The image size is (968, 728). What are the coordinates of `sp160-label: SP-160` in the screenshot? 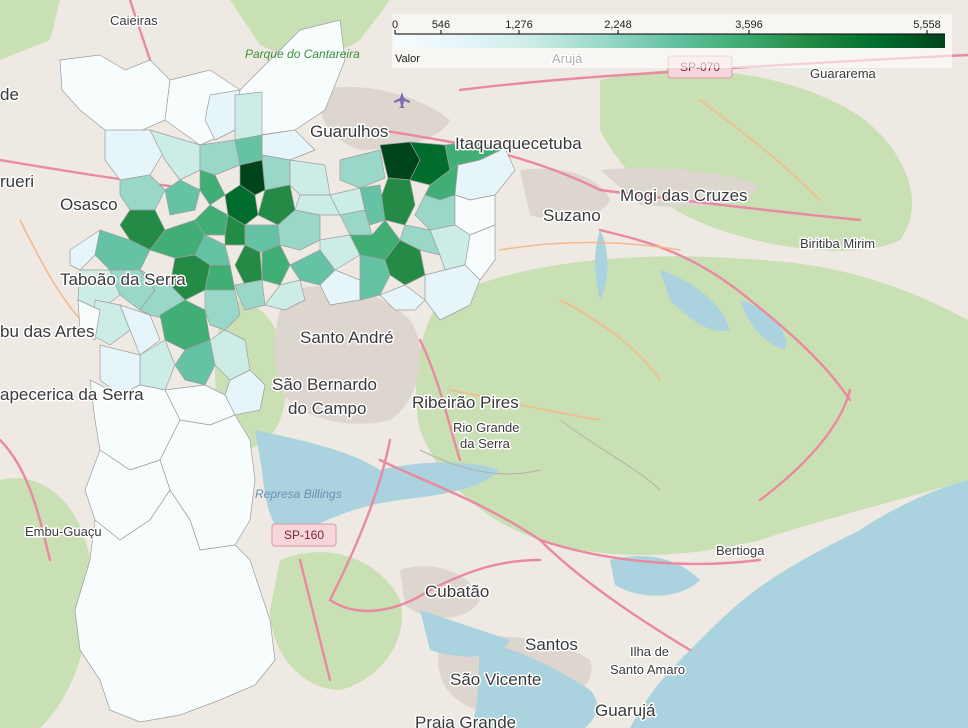 It's located at (304, 535).